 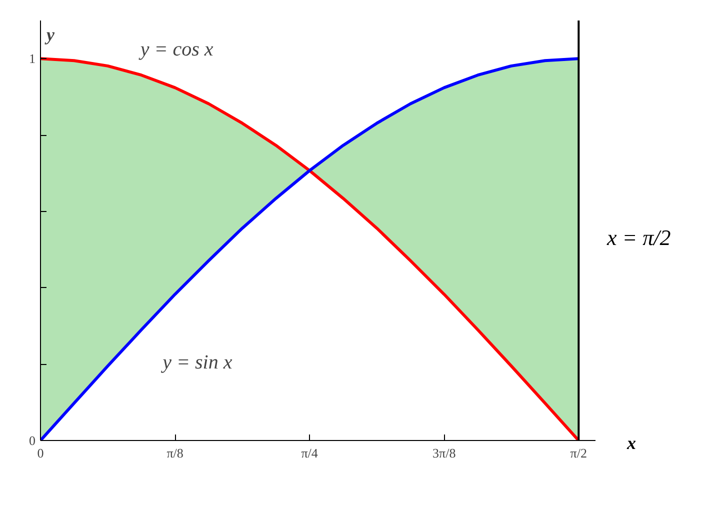 I want to click on x-axis-title: x, so click(x=631, y=443).